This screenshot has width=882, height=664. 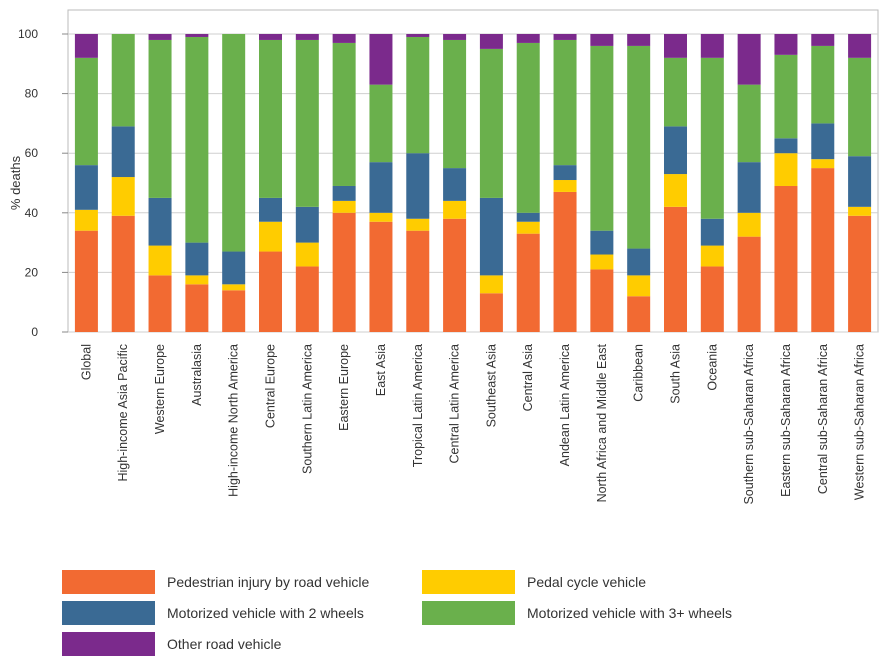 What do you see at coordinates (602, 422) in the screenshot?
I see `x-tick-label: North Africa and Middle East` at bounding box center [602, 422].